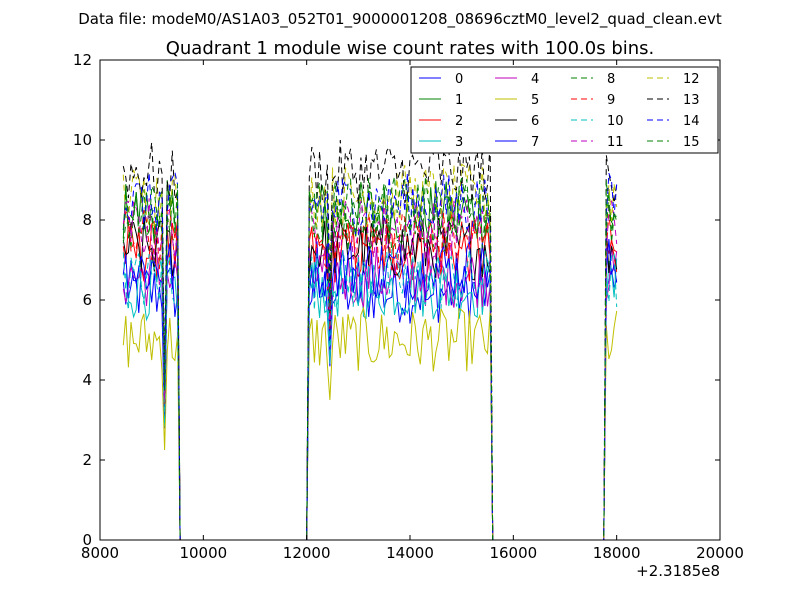 The image size is (800, 604). Describe the element at coordinates (535, 121) in the screenshot. I see `legend-label-6: 6` at that location.